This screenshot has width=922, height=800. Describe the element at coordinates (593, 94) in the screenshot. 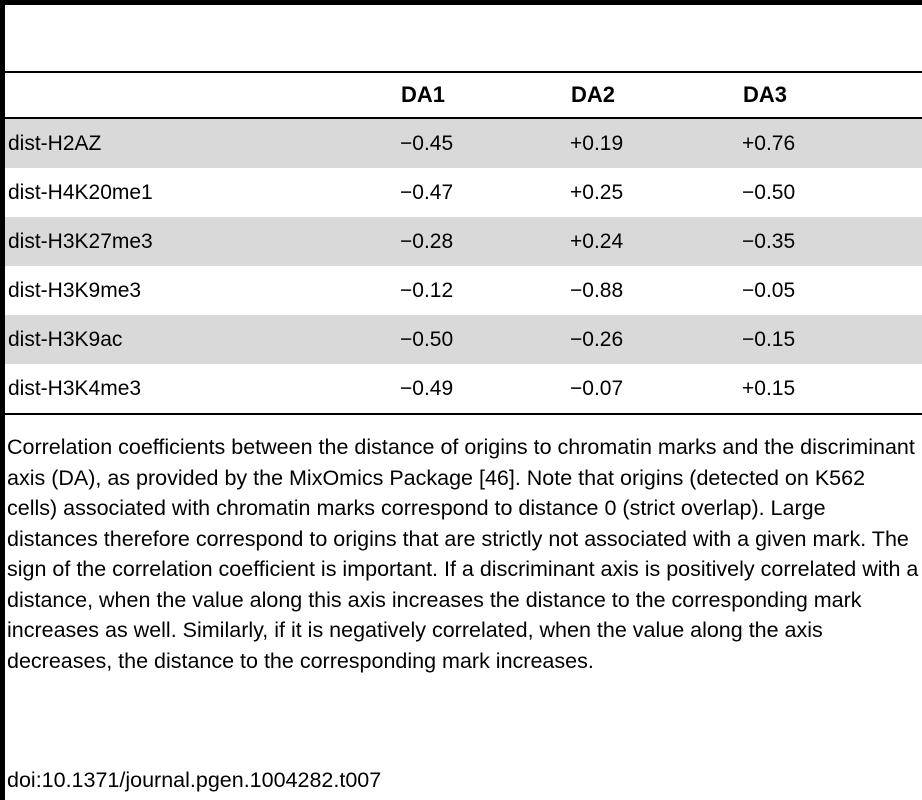

I see `column-header-da2: DA2` at that location.